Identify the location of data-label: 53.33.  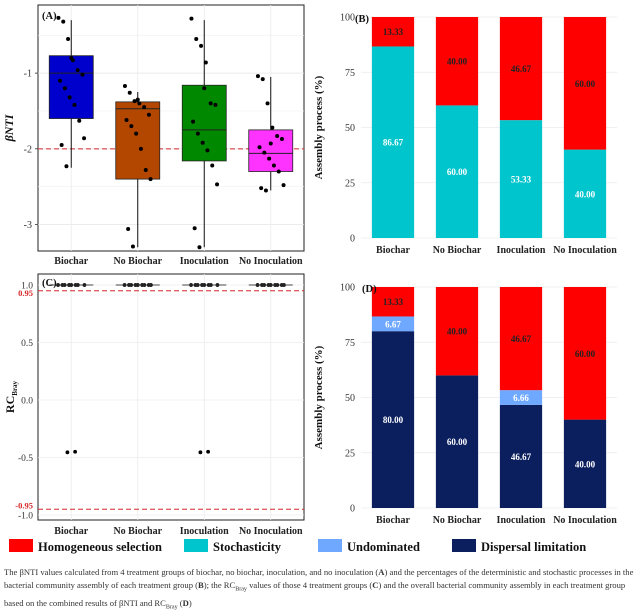
(521, 180).